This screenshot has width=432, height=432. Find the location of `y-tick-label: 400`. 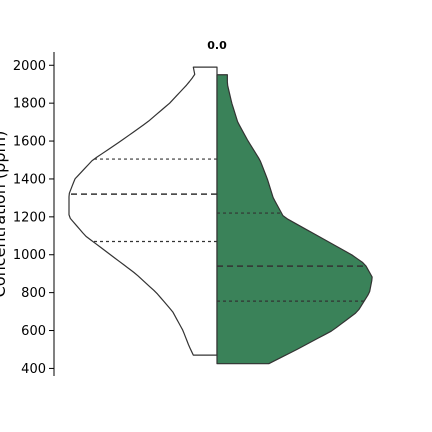

y-tick-label: 400 is located at coordinates (33, 369).